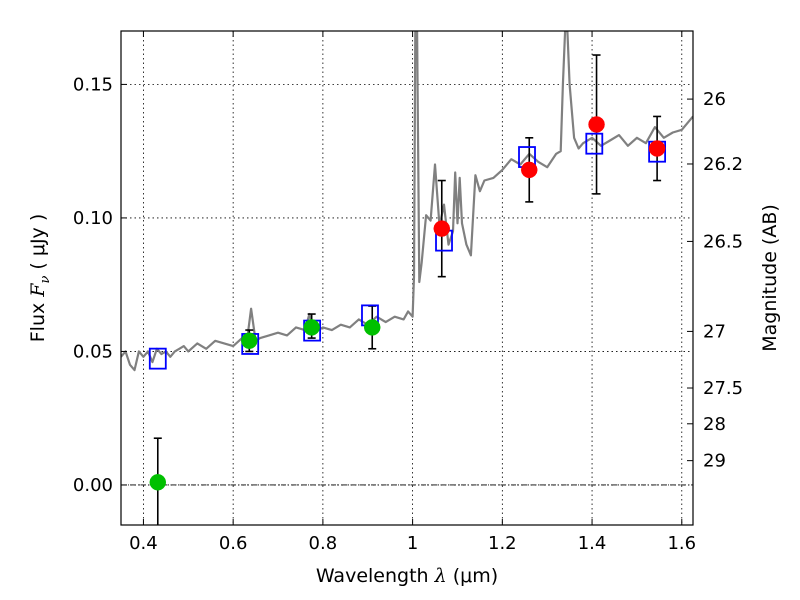  What do you see at coordinates (93, 84) in the screenshot?
I see `y-tick-label: 0.15` at bounding box center [93, 84].